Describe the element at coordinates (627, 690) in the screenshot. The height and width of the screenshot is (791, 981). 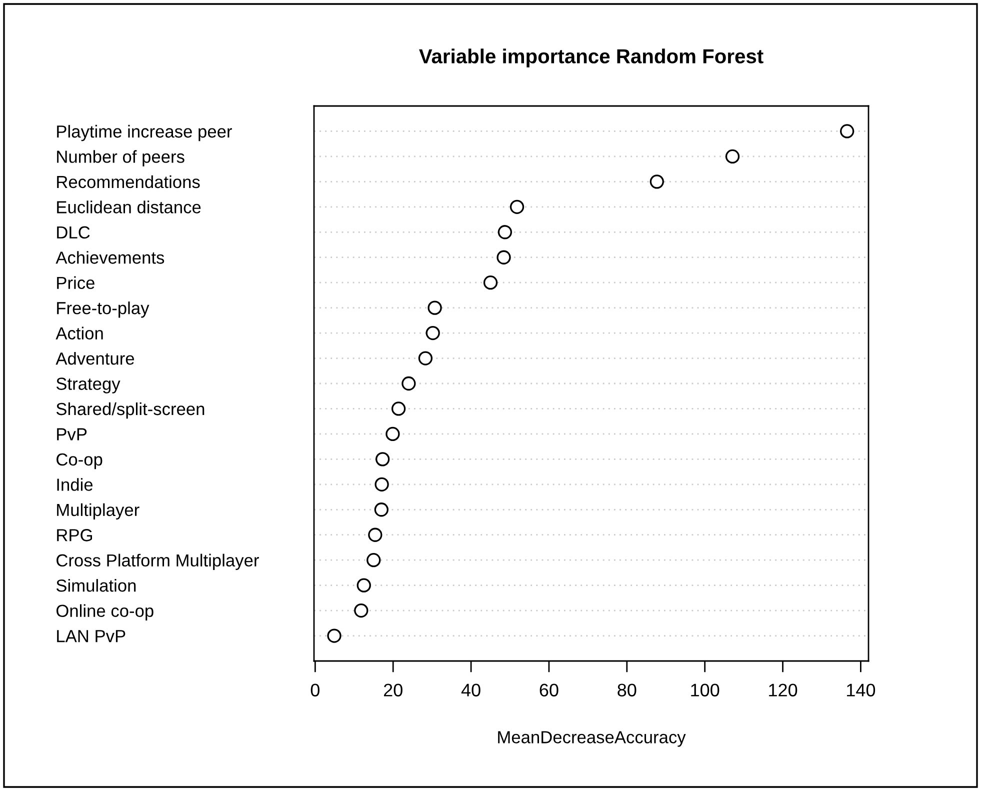
I see `x-tick-label: 80` at that location.